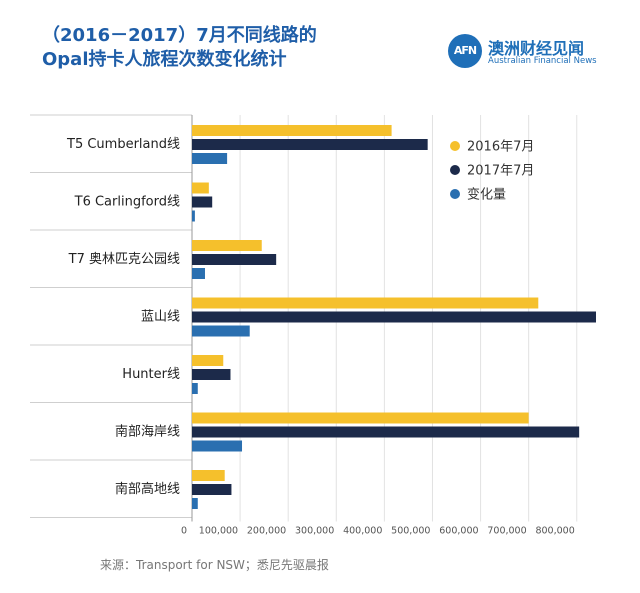 This screenshot has width=640, height=593. I want to click on x-tick-label: 300,000, so click(314, 531).